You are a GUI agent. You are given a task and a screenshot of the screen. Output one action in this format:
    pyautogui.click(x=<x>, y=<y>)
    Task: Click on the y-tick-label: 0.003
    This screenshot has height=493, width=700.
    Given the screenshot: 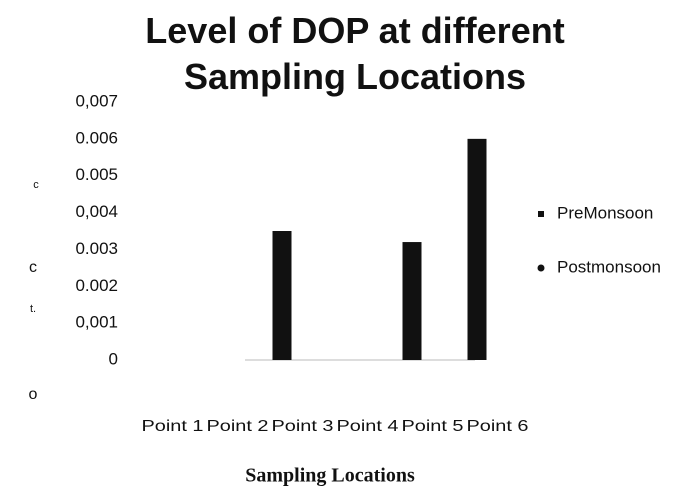 What is the action you would take?
    pyautogui.click(x=96, y=248)
    